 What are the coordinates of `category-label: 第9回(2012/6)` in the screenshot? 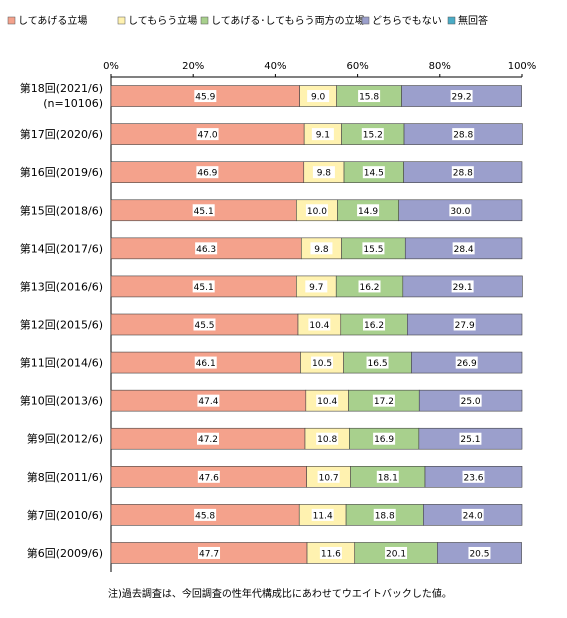 It's located at (65, 439).